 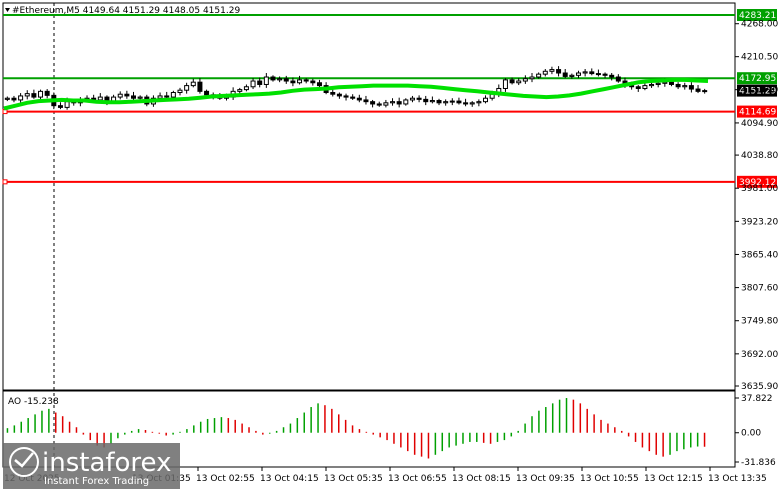 What do you see at coordinates (759, 289) in the screenshot?
I see `price-tick-label: 3807.60` at bounding box center [759, 289].